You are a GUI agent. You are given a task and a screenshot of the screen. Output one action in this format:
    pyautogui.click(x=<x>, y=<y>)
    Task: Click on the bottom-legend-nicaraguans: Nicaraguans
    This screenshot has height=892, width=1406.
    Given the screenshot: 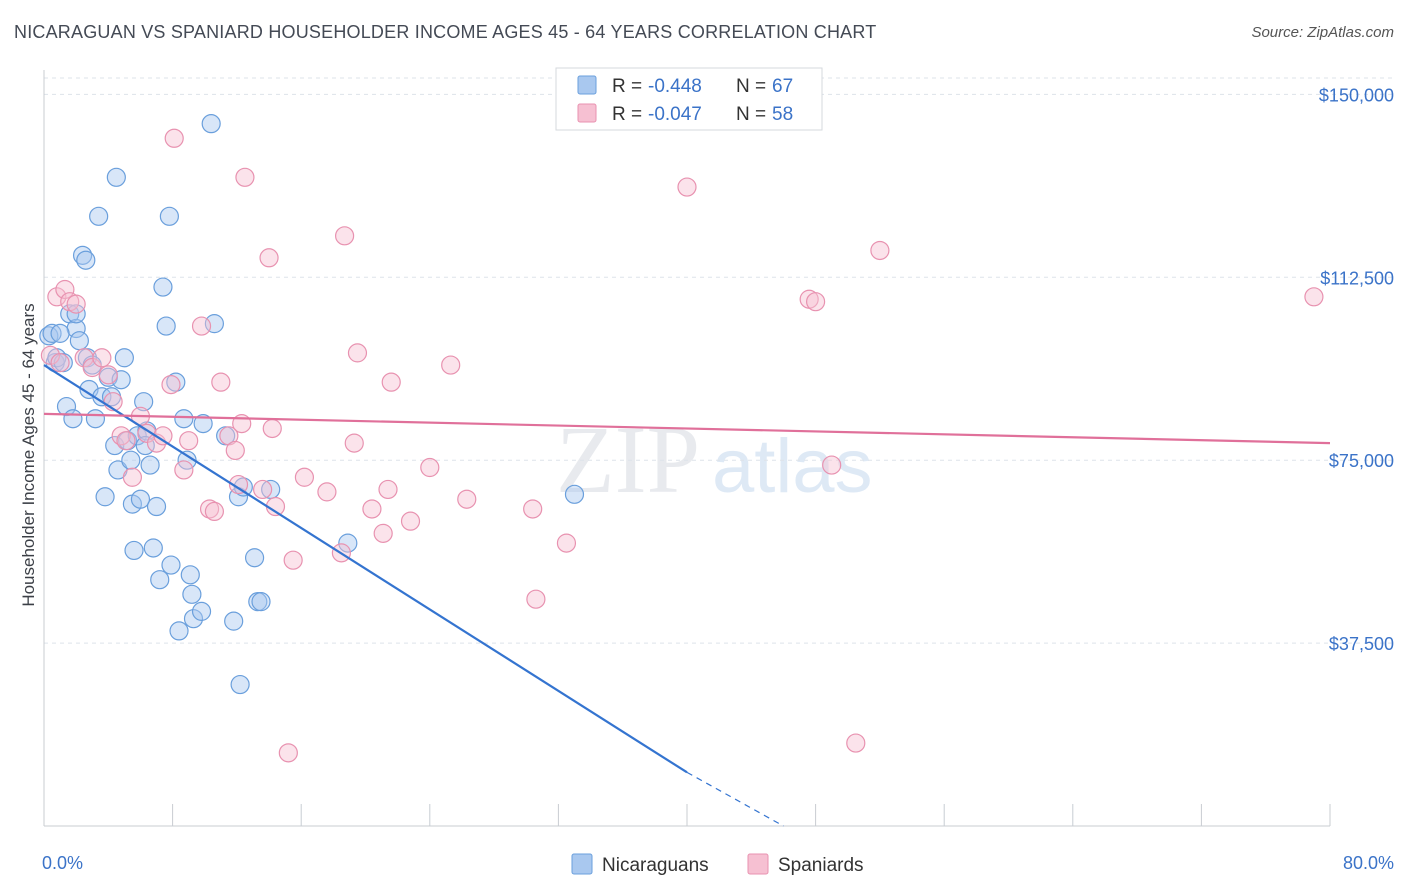 What is the action you would take?
    pyautogui.click(x=655, y=865)
    